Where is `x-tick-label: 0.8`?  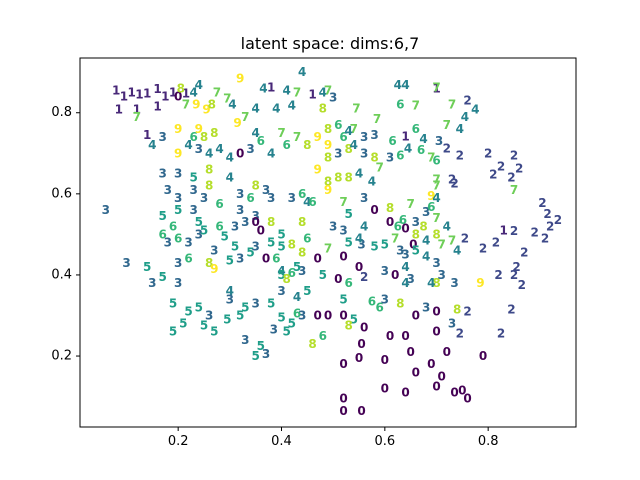
x-tick-label: 0.8 is located at coordinates (488, 441).